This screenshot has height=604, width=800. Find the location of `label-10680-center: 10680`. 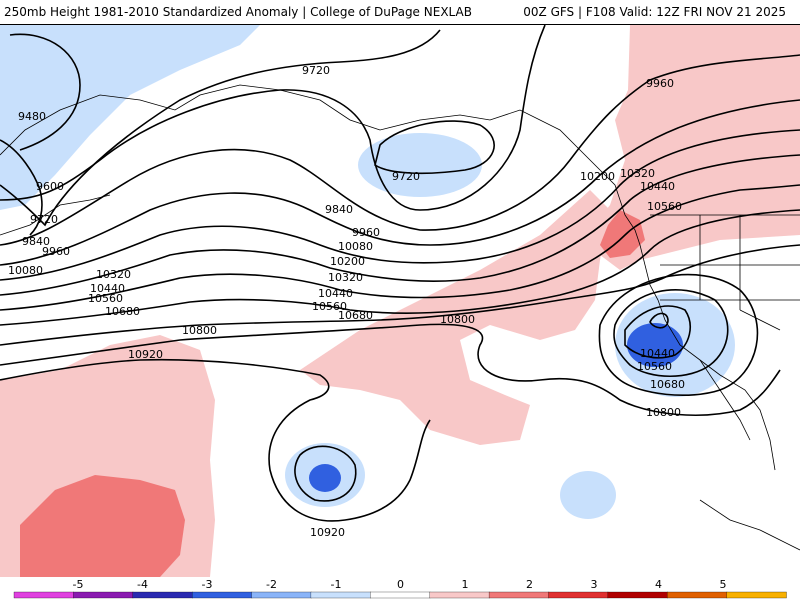

label-10680-center: 10680 is located at coordinates (355, 315).